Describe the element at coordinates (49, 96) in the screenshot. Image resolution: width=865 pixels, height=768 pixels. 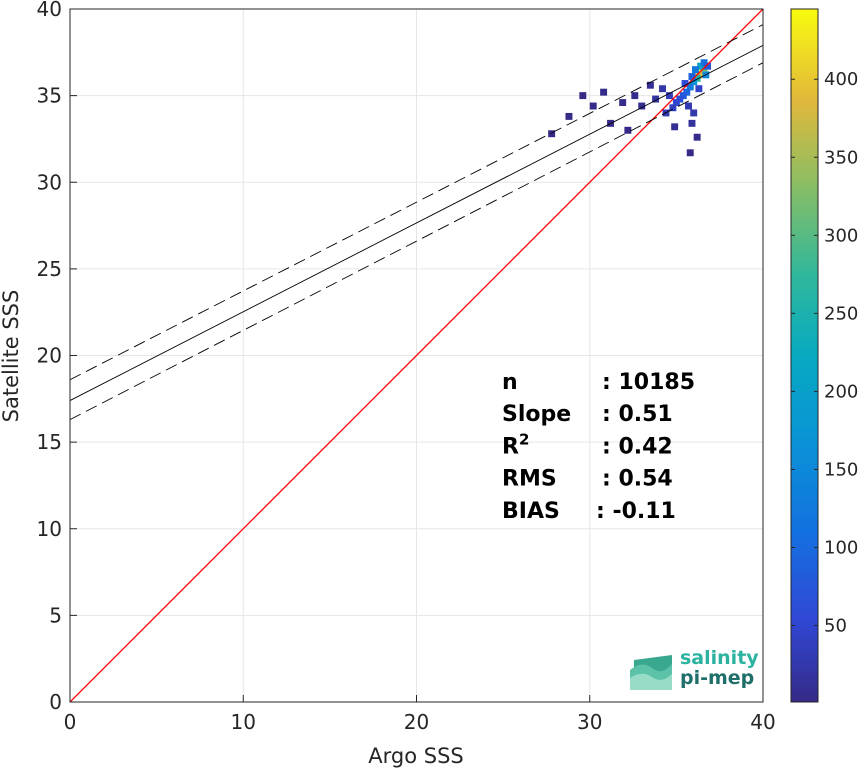
I see `y-tick-label: 35` at that location.